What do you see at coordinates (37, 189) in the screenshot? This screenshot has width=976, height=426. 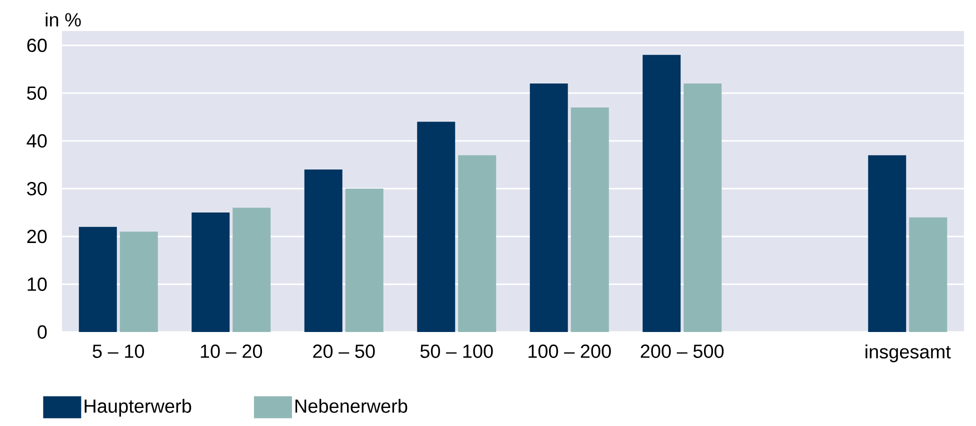 I see `y-tick-label: 30` at bounding box center [37, 189].